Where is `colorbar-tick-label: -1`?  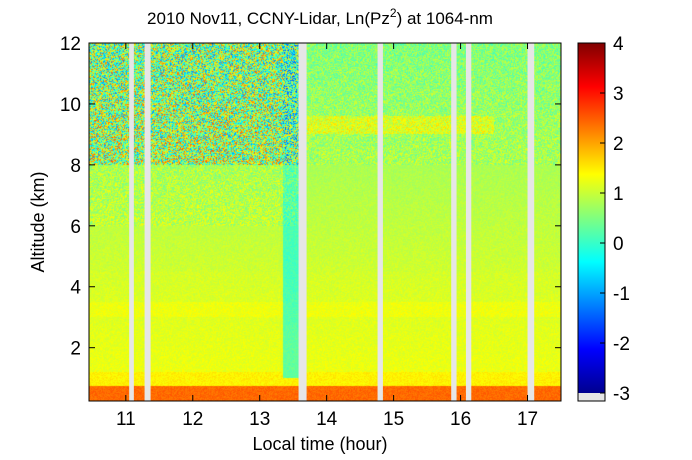 colorbar-tick-label: -1 is located at coordinates (621, 294).